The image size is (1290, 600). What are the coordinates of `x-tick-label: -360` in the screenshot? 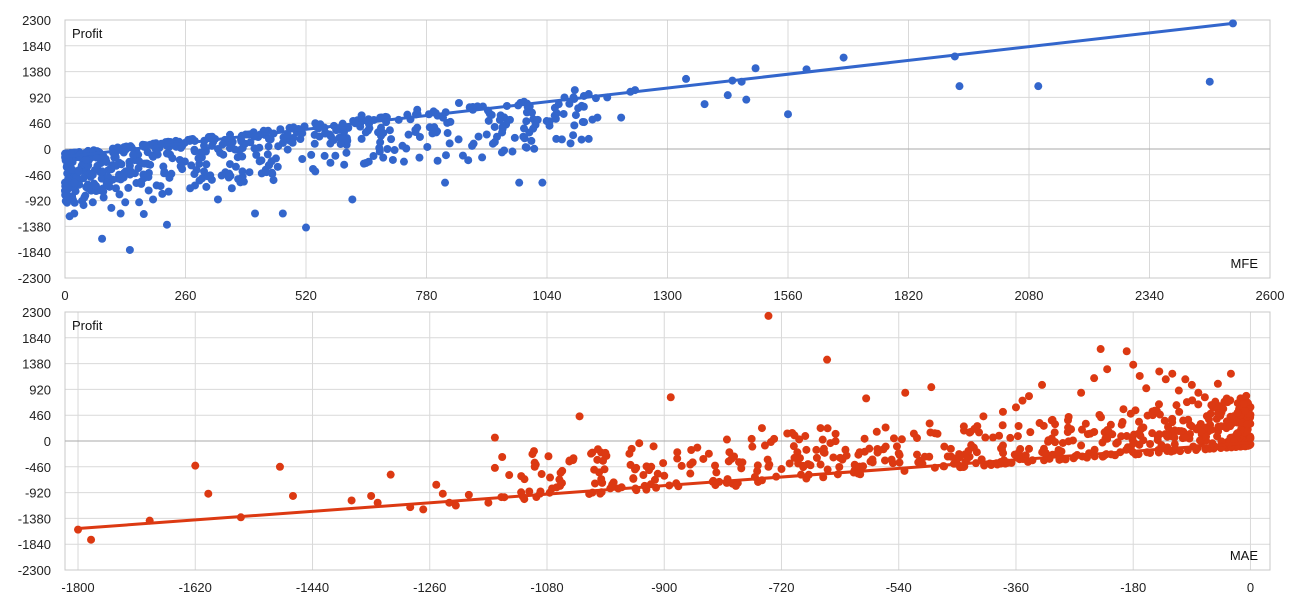 It's located at (1016, 587).